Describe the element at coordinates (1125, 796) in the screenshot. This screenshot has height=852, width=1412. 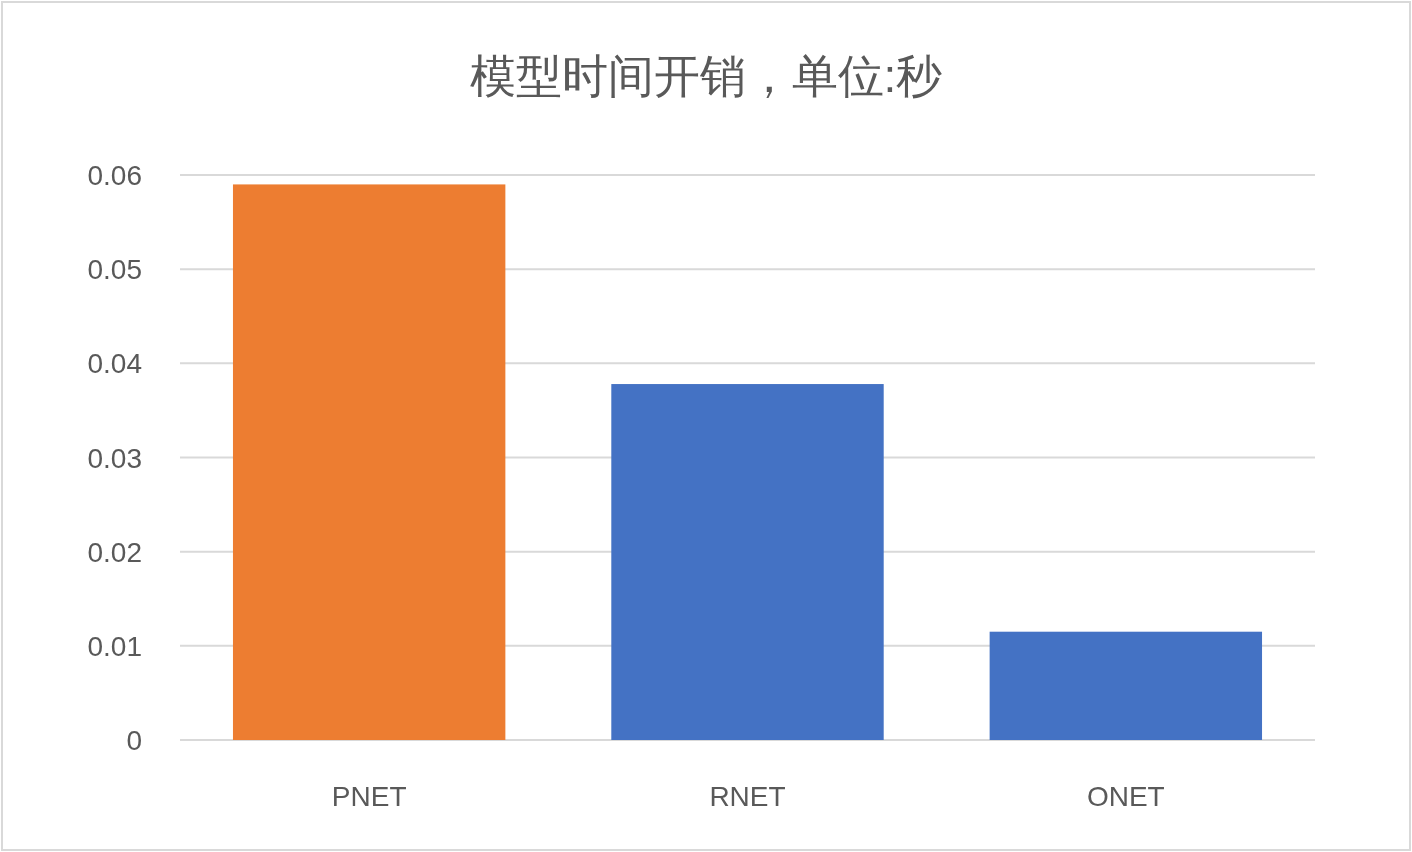
I see `xtick: ONET` at that location.